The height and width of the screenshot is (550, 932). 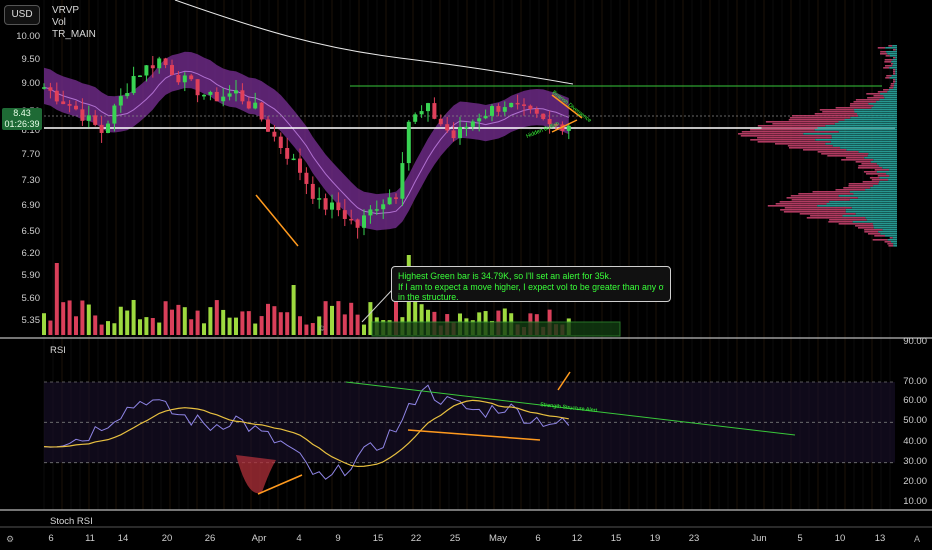 What do you see at coordinates (377, 306) in the screenshot?
I see `callout-pointer` at bounding box center [377, 306].